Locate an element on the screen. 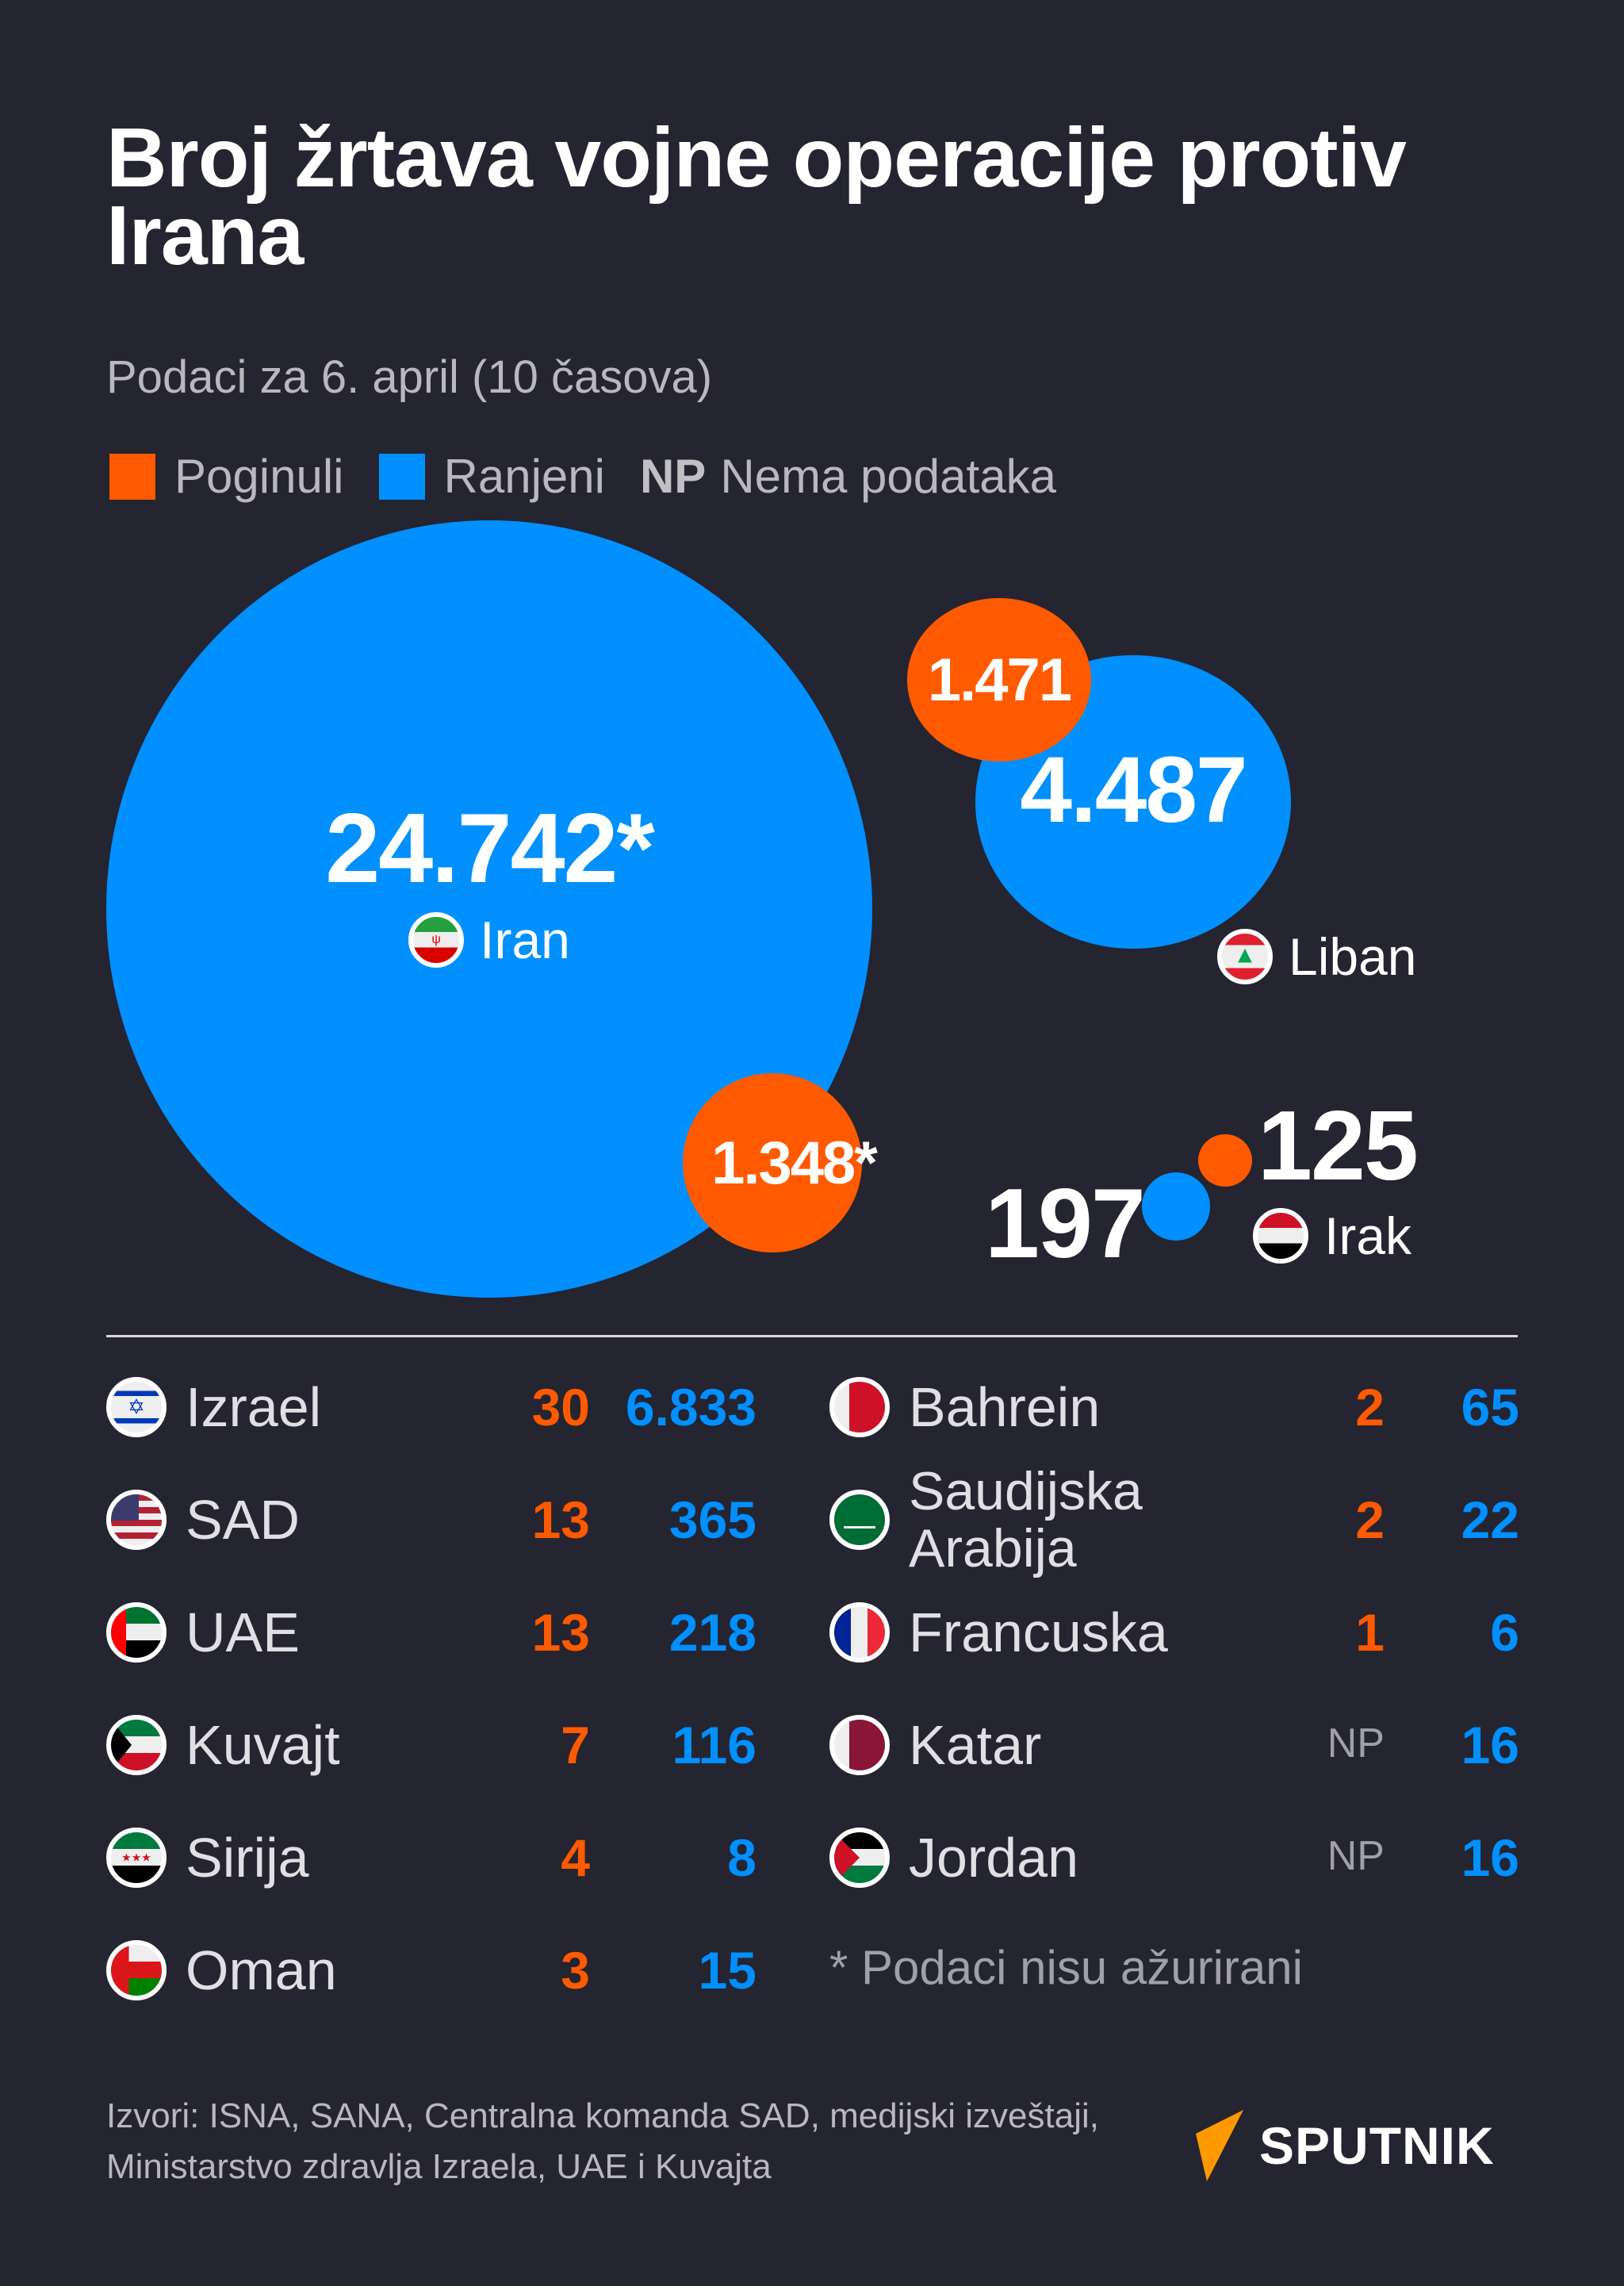 The height and width of the screenshot is (2286, 1624). iraq-wounded-bubble is located at coordinates (1176, 1206).